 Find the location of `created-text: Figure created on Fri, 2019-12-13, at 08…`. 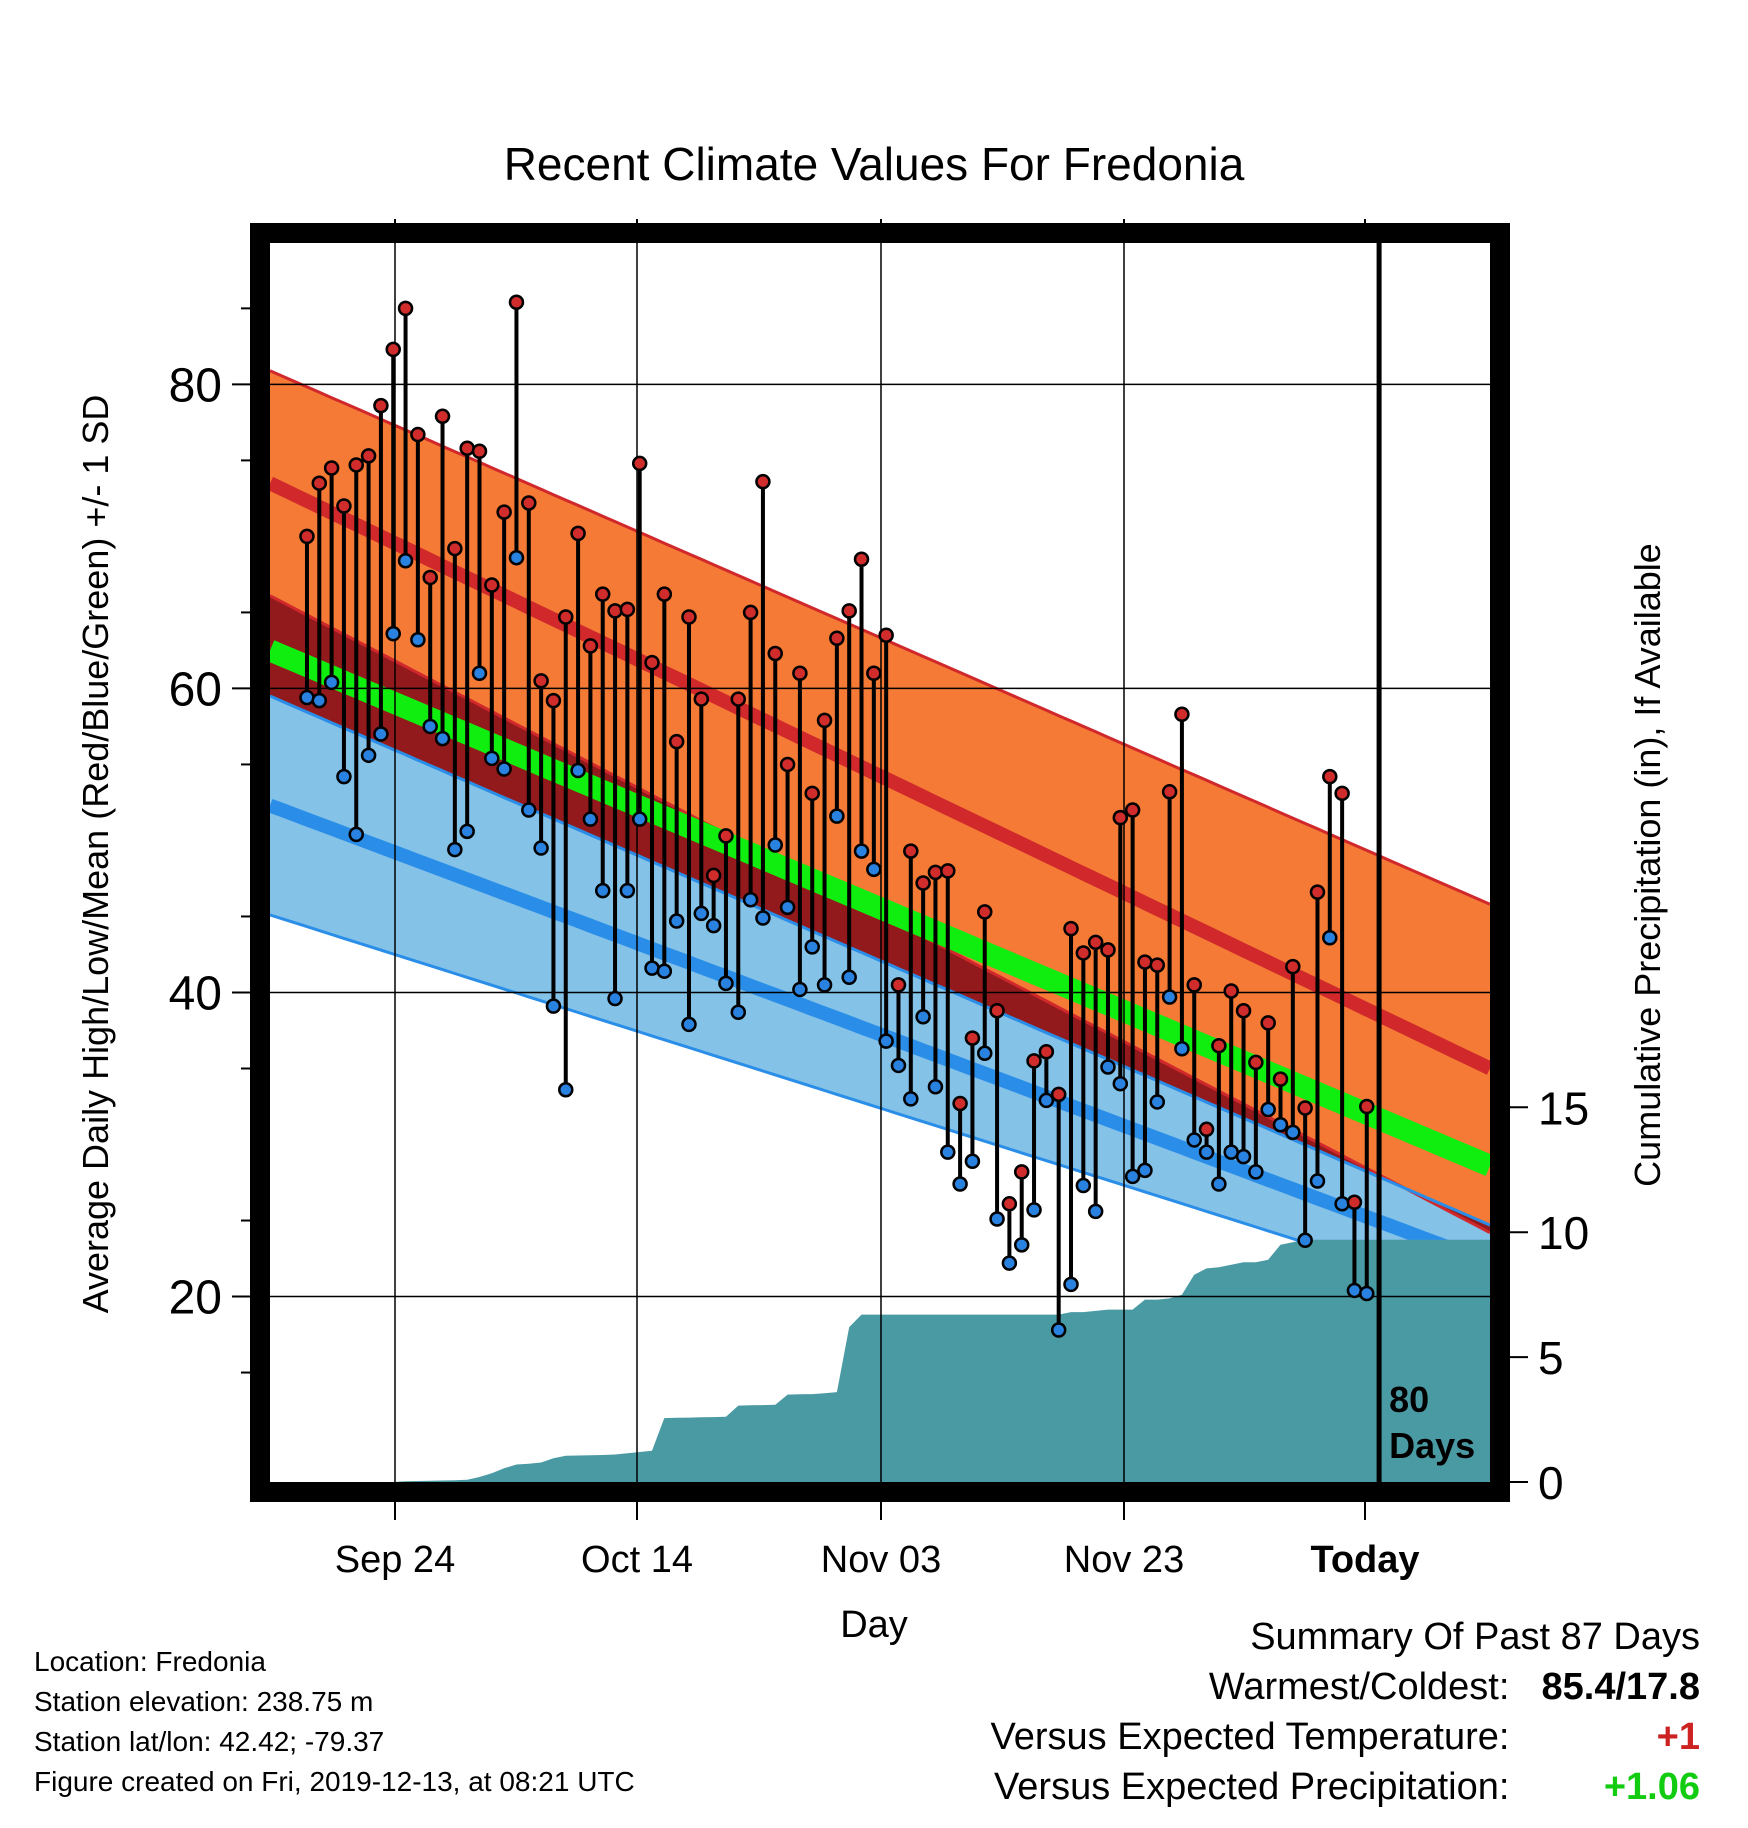

created-text: Figure created on Fri, 2019-12-13, at 08… is located at coordinates (334, 1781).